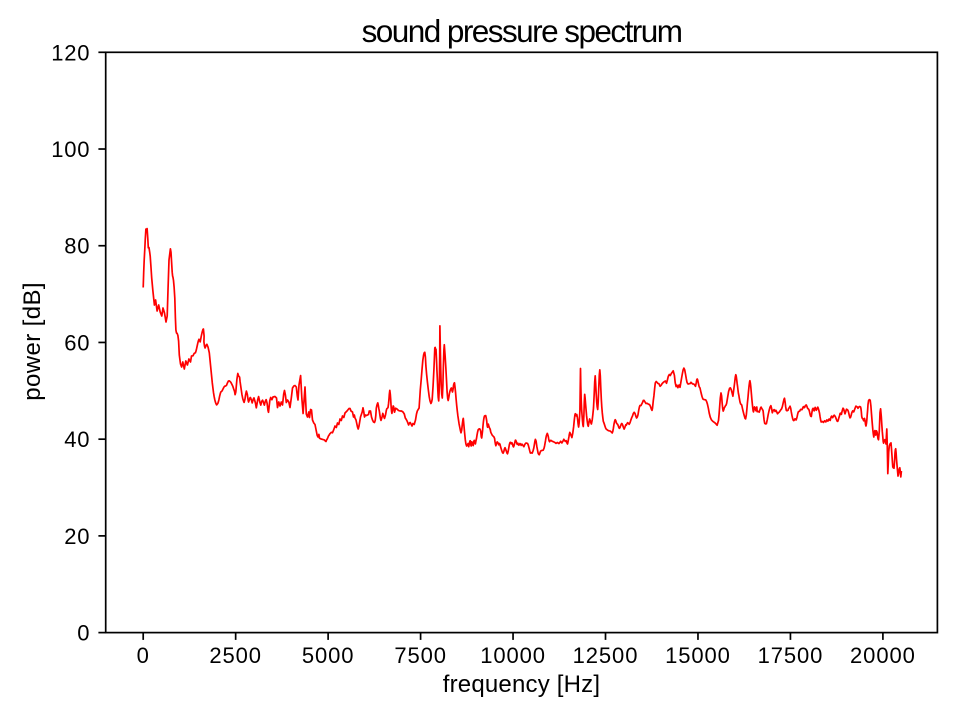 The height and width of the screenshot is (725, 960). I want to click on svg-text: 2500, so click(235, 655).